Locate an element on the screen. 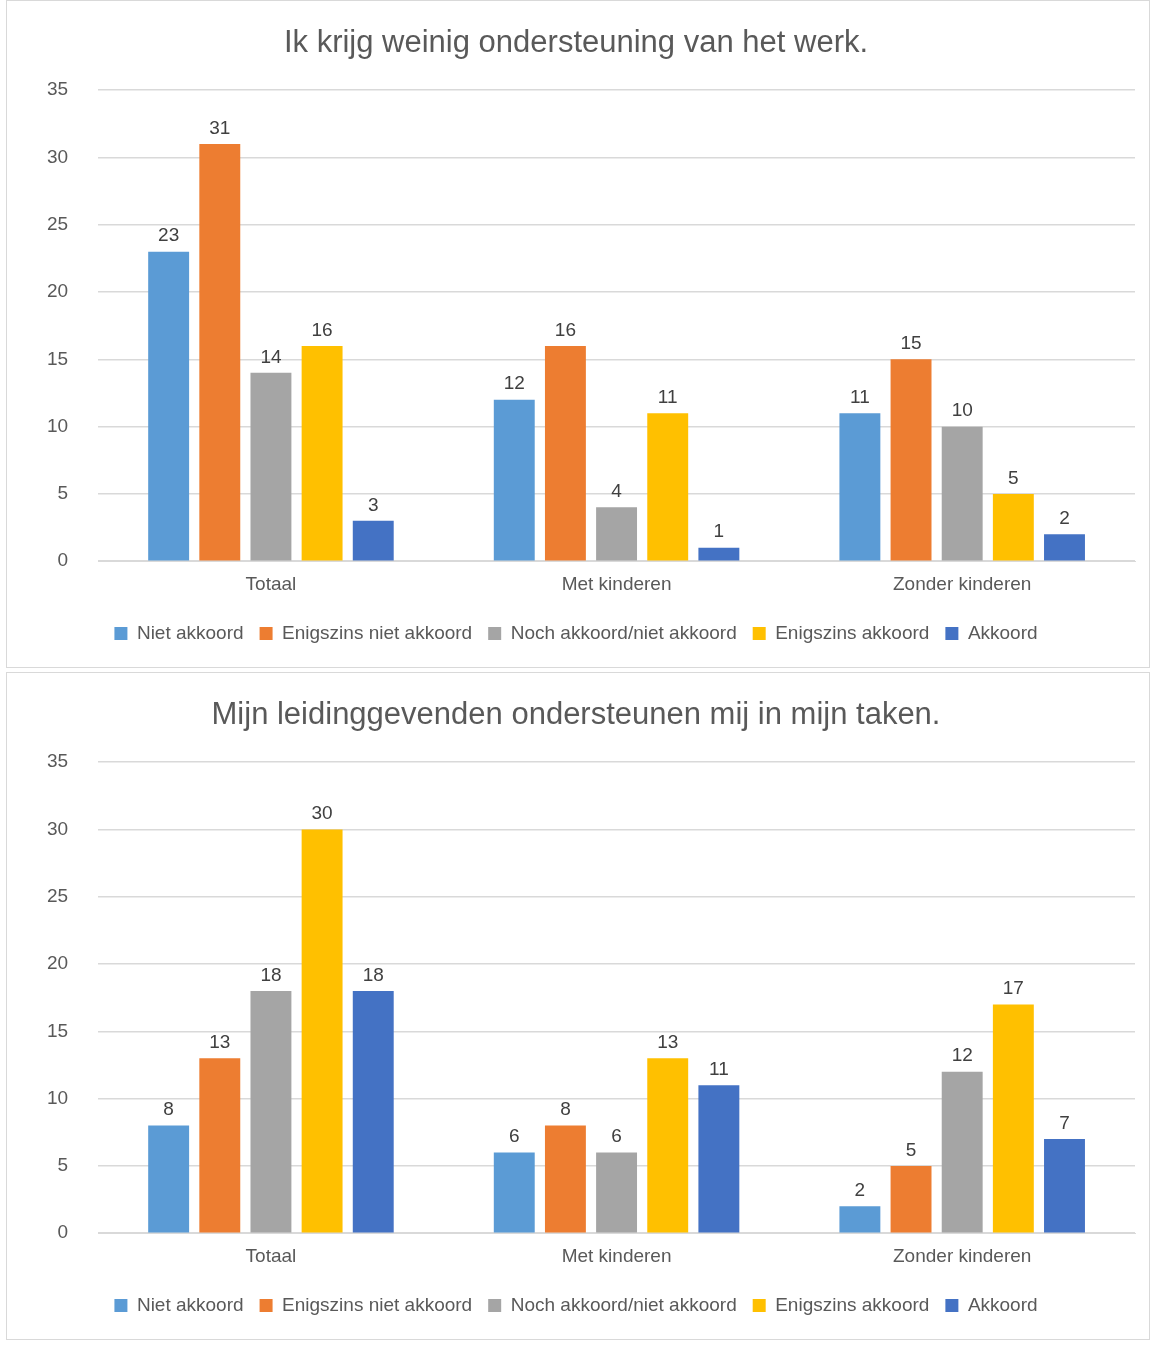  data-label: 30 is located at coordinates (322, 813).